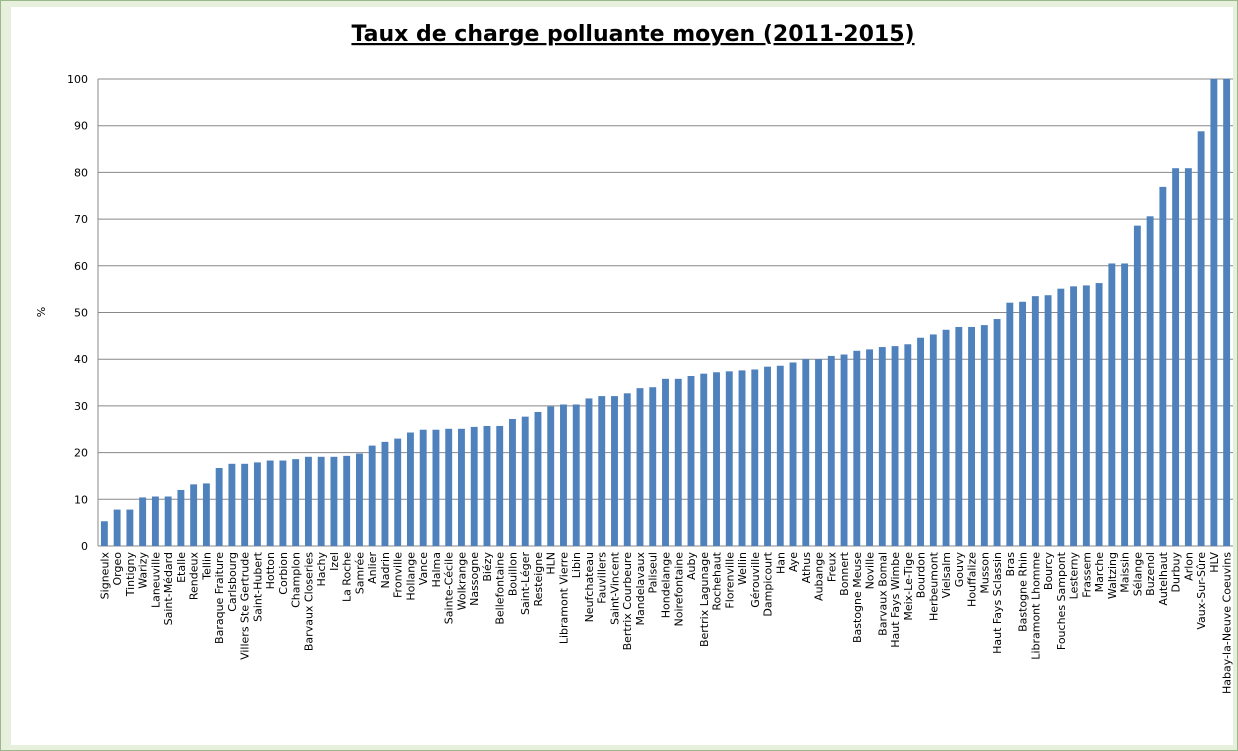 Image resolution: width=1238 pixels, height=751 pixels. What do you see at coordinates (819, 576) in the screenshot?
I see `x-tick-label: Aubange` at bounding box center [819, 576].